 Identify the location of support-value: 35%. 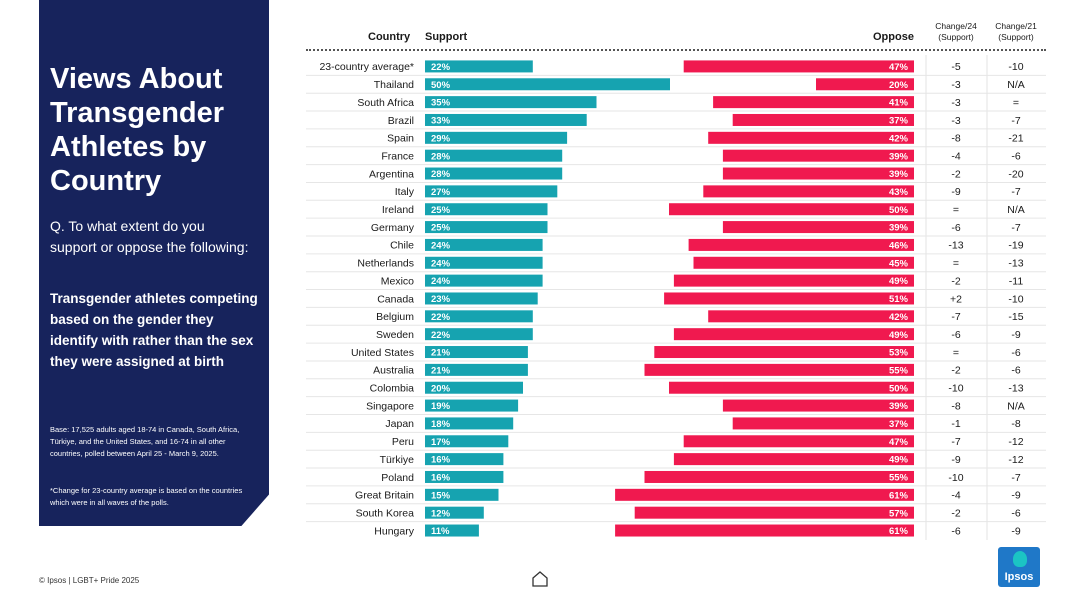
(441, 103).